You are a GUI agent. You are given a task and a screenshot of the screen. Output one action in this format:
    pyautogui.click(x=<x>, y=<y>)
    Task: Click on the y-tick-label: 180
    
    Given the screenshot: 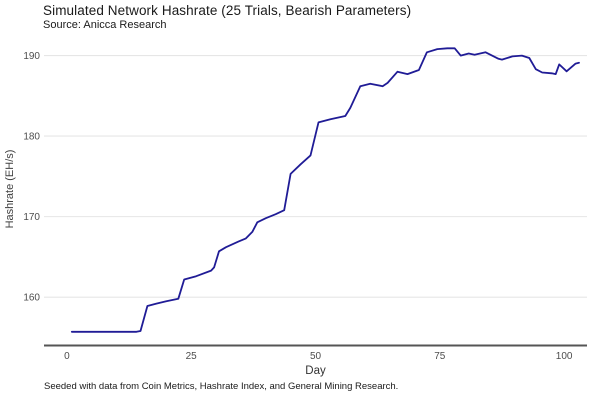 What is the action you would take?
    pyautogui.click(x=31, y=137)
    